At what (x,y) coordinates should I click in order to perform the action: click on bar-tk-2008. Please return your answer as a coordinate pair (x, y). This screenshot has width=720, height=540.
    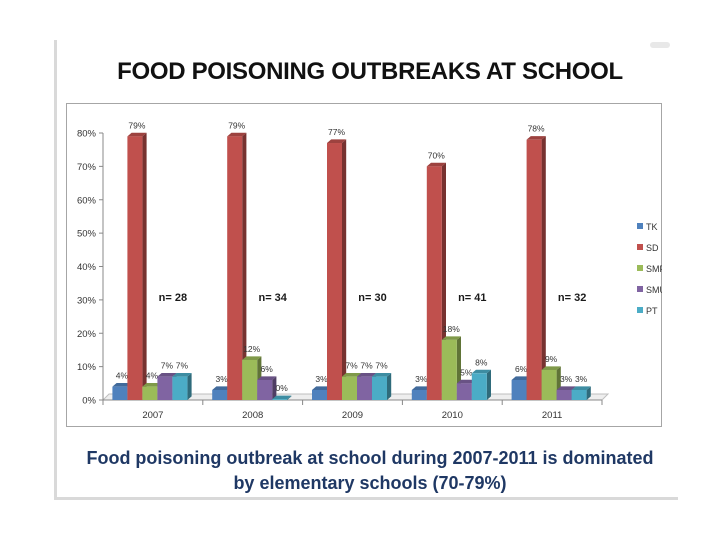
    Looking at the image, I should click on (220, 394).